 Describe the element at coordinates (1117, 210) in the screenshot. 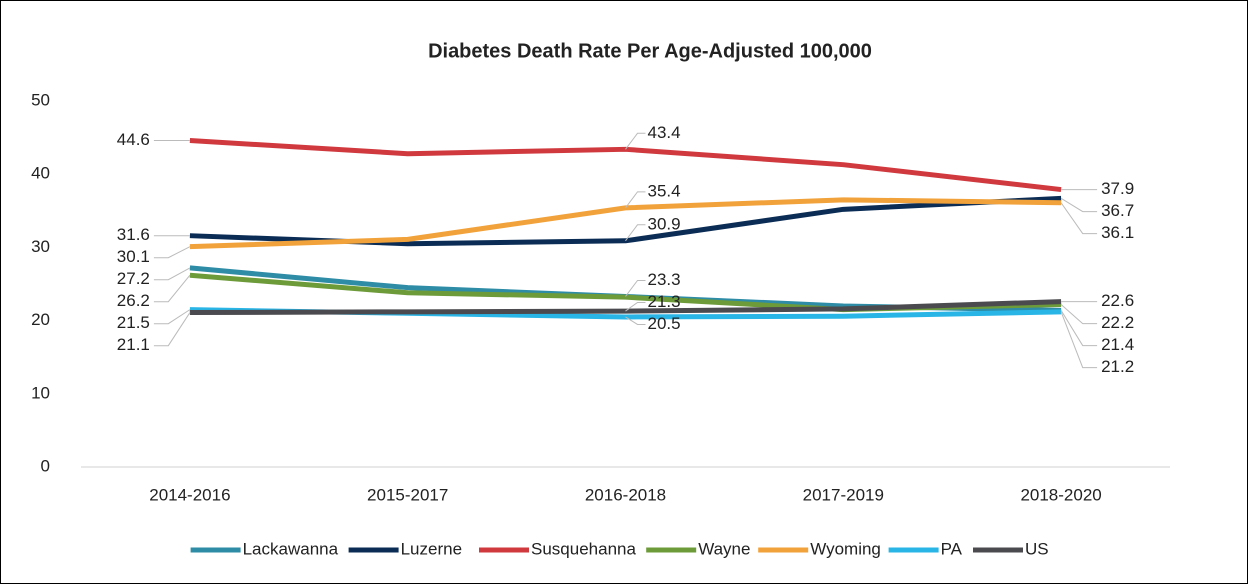

I see `data-label: 36.7` at that location.